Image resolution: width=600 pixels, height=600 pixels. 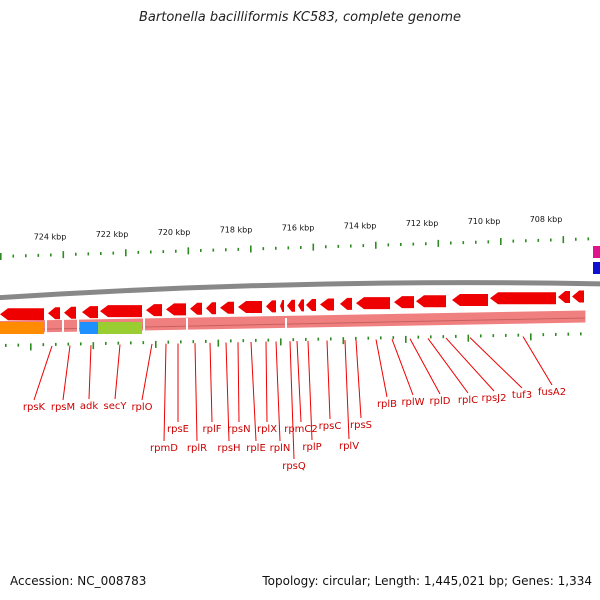 What do you see at coordinates (238, 429) in the screenshot?
I see `gene-label: rpsN` at bounding box center [238, 429].